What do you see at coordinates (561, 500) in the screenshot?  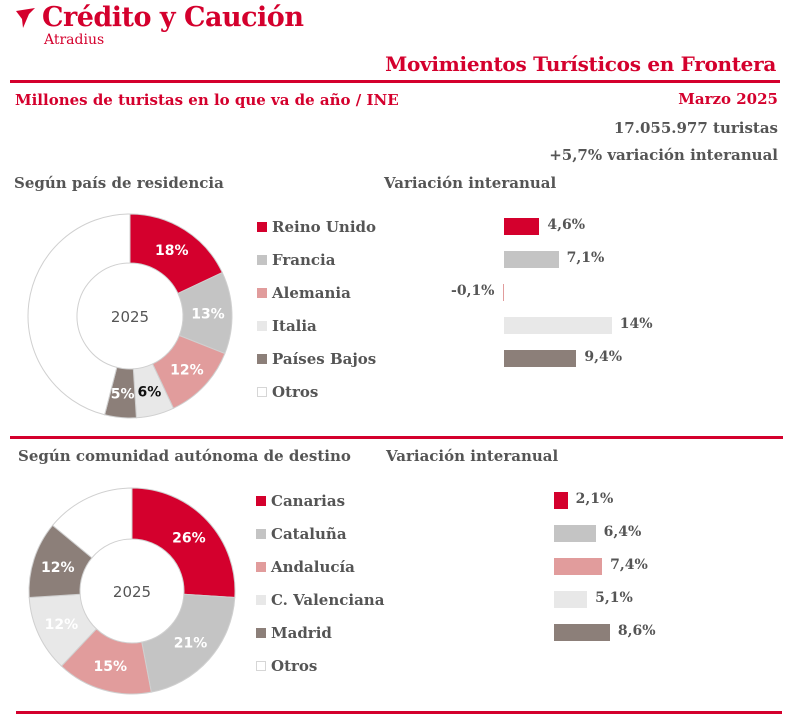 I see `bar-canarias` at bounding box center [561, 500].